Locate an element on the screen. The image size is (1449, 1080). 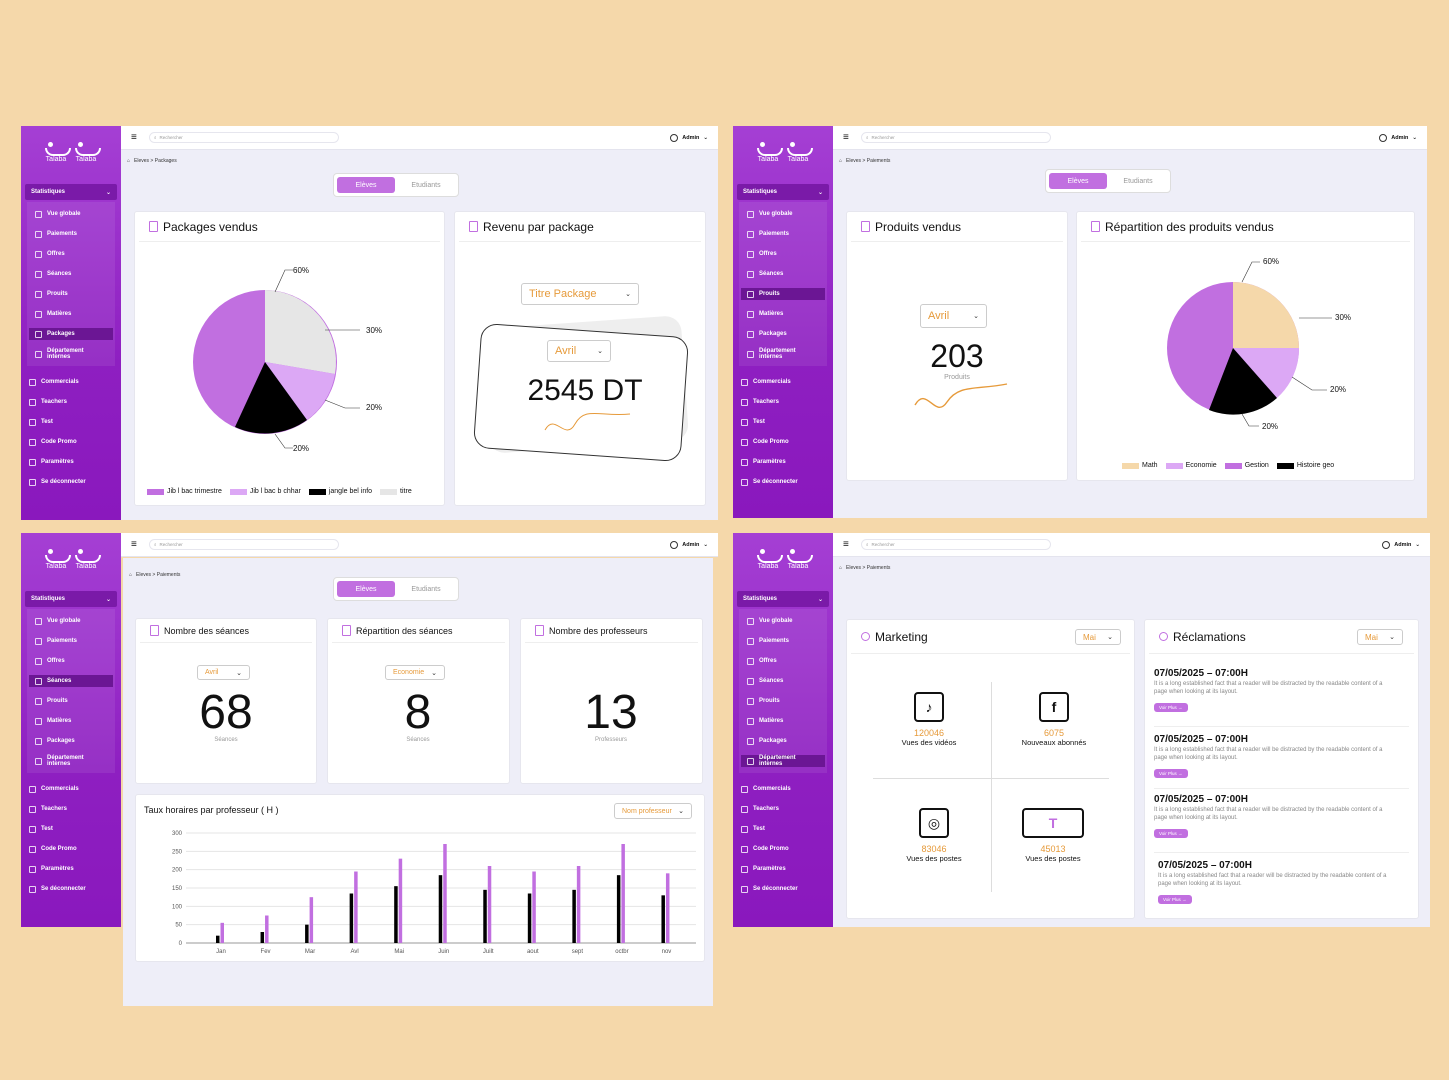
social-stat: T 45013 Vues des postes is located at coordinates (1053, 835).